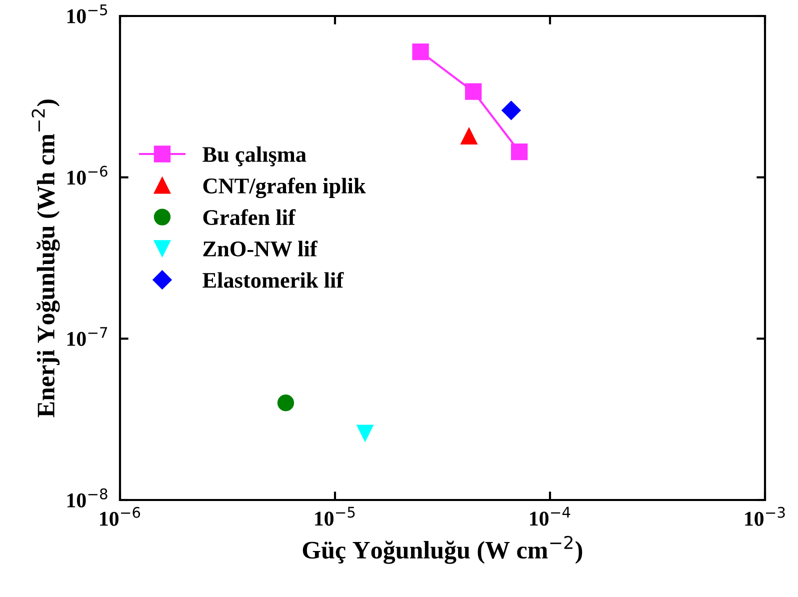 This screenshot has width=798, height=597. I want to click on x-tick-label: 10$^{−5}$, so click(335, 516).